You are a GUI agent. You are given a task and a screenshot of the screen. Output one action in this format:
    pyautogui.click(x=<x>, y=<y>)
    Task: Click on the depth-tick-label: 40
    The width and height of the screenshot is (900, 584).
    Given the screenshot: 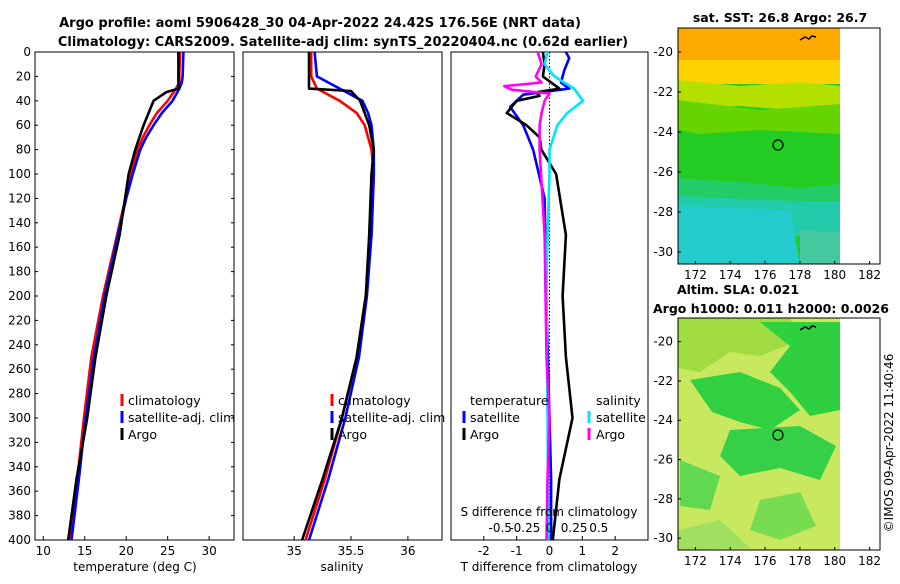 What is the action you would take?
    pyautogui.click(x=23, y=101)
    